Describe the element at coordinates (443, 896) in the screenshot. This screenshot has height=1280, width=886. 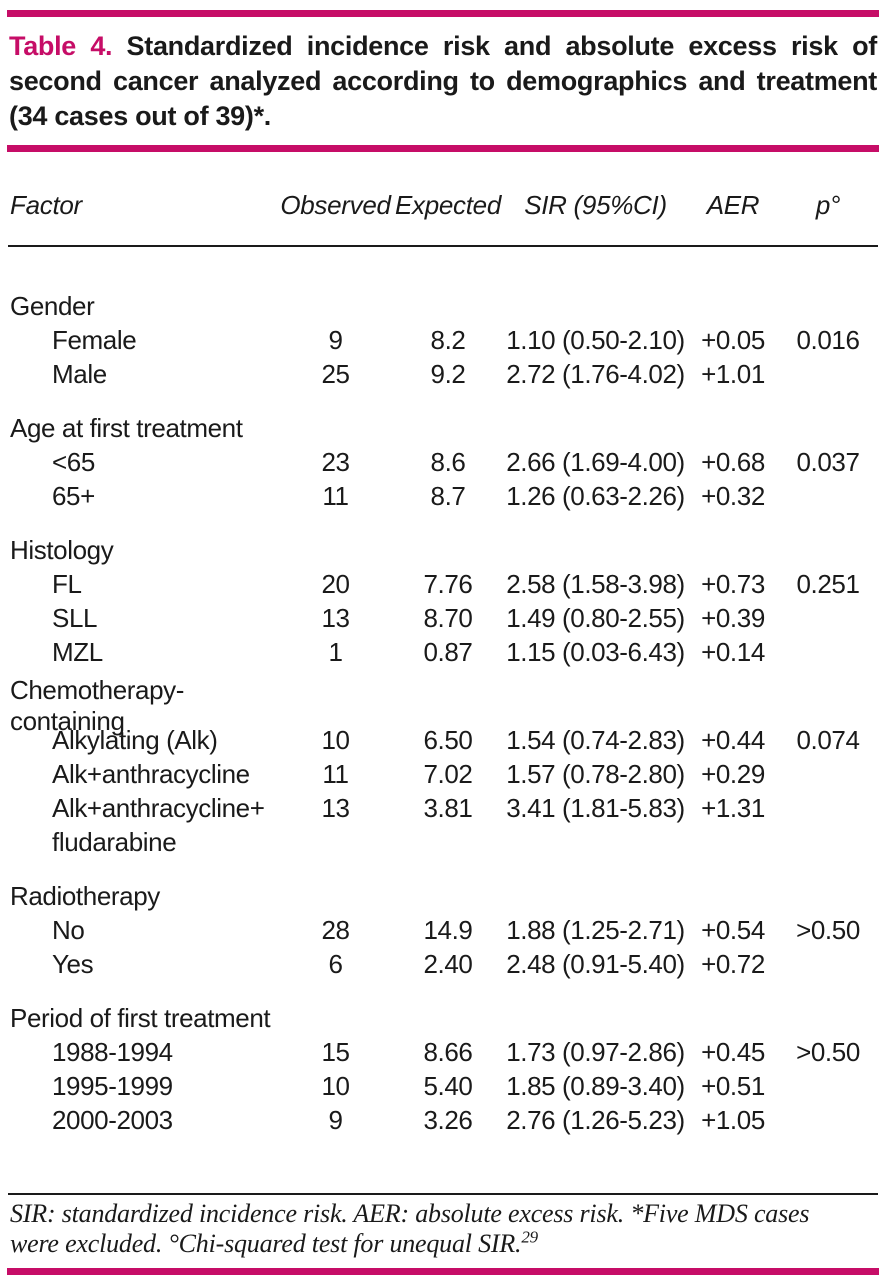
I see `group-label-radiotherapy: Radiotherapy` at that location.